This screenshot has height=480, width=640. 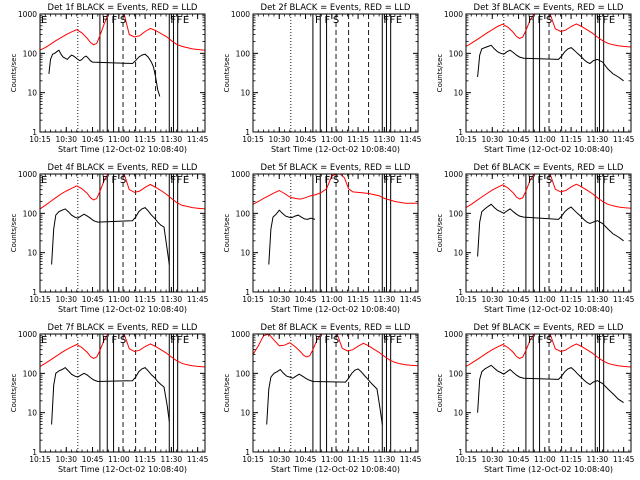 I want to click on panel-title: Det 7f BLACK = Events, RED = LLD, so click(x=123, y=328).